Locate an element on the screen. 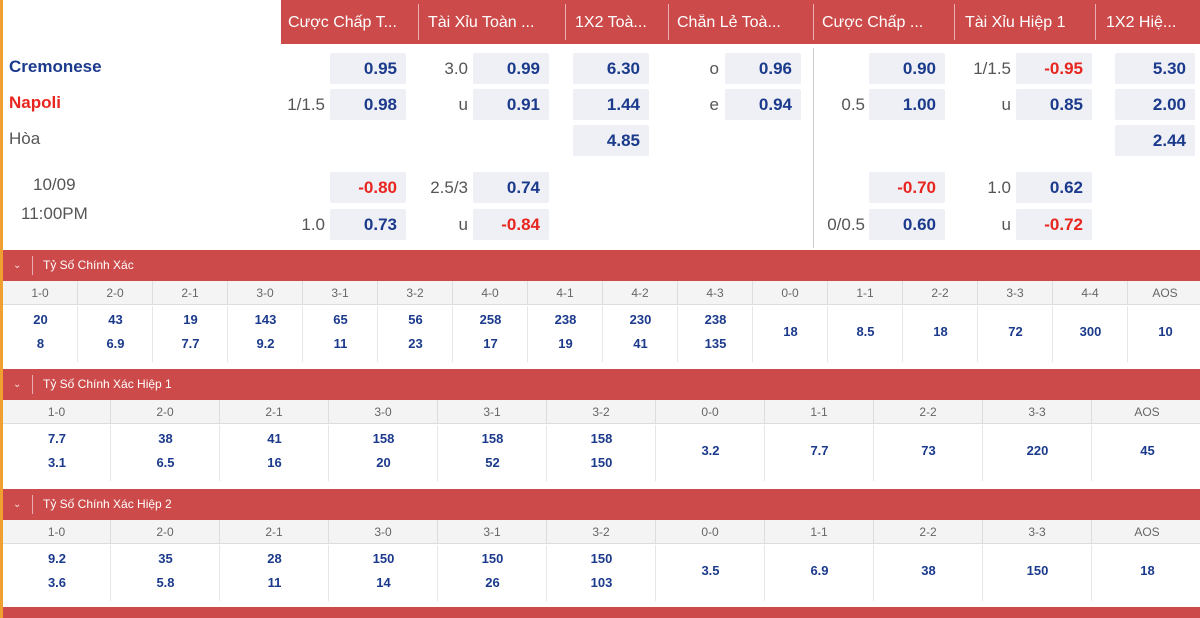  score-odds-top: 158 is located at coordinates (383, 438).